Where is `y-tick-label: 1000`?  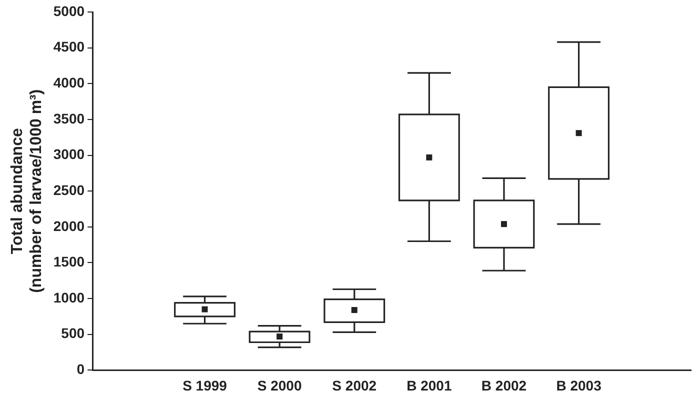 y-tick-label: 1000 is located at coordinates (69, 297).